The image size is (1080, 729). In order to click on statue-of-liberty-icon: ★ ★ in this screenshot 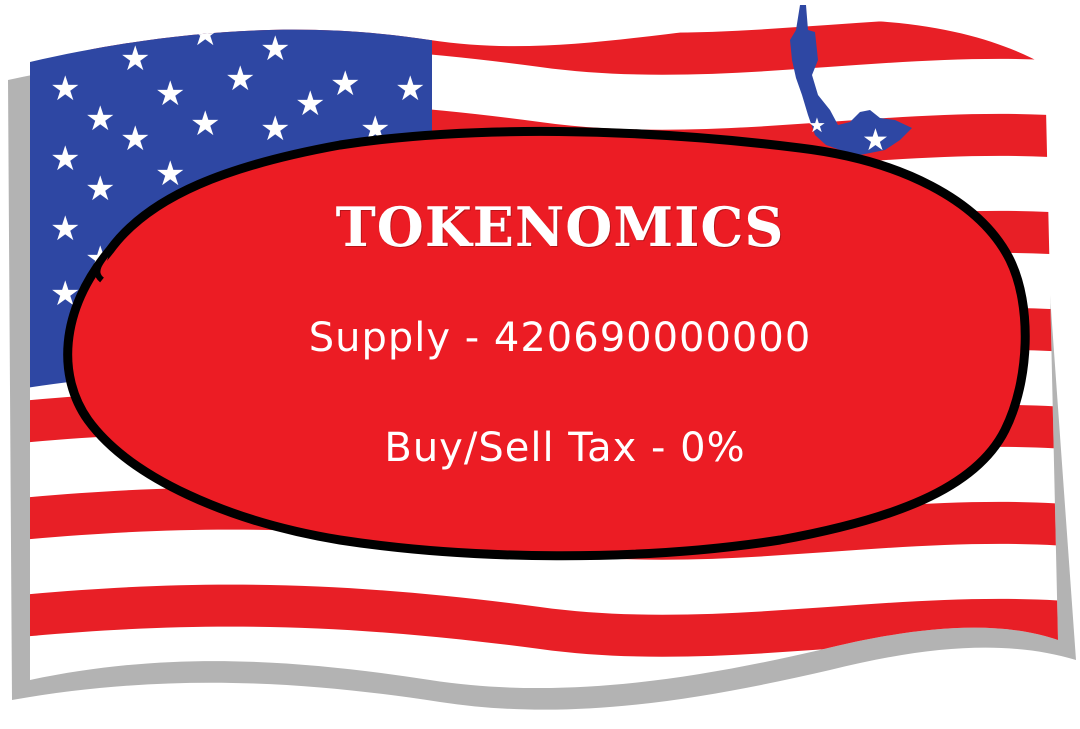, I will do `click(851, 81)`.